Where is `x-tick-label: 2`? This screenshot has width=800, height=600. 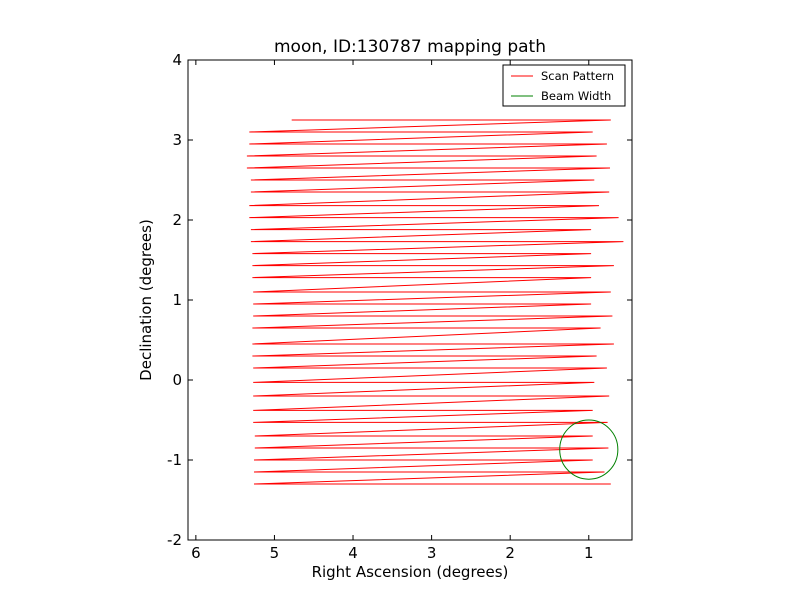
x-tick-label: 2 is located at coordinates (510, 553).